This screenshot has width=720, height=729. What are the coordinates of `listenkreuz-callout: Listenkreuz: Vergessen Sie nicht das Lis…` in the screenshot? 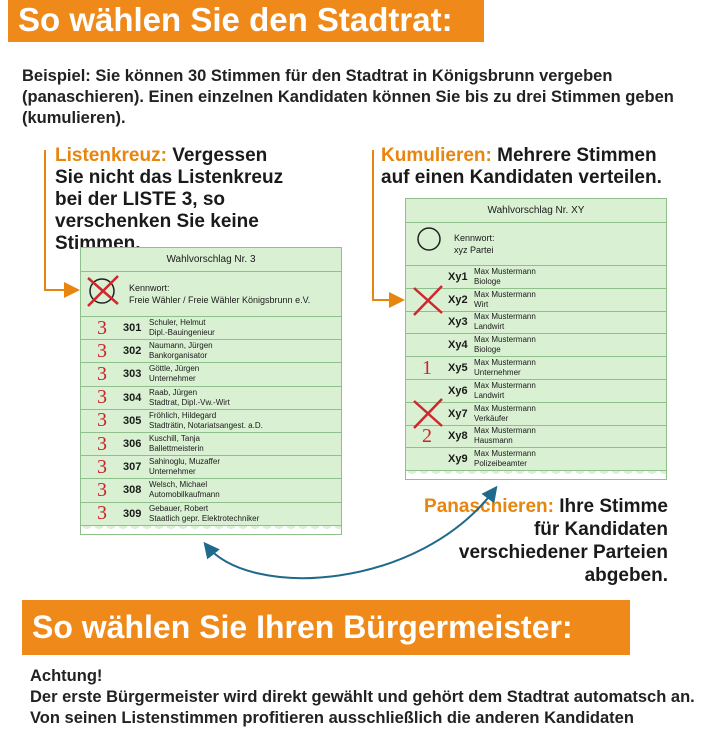 It's located at (177, 200).